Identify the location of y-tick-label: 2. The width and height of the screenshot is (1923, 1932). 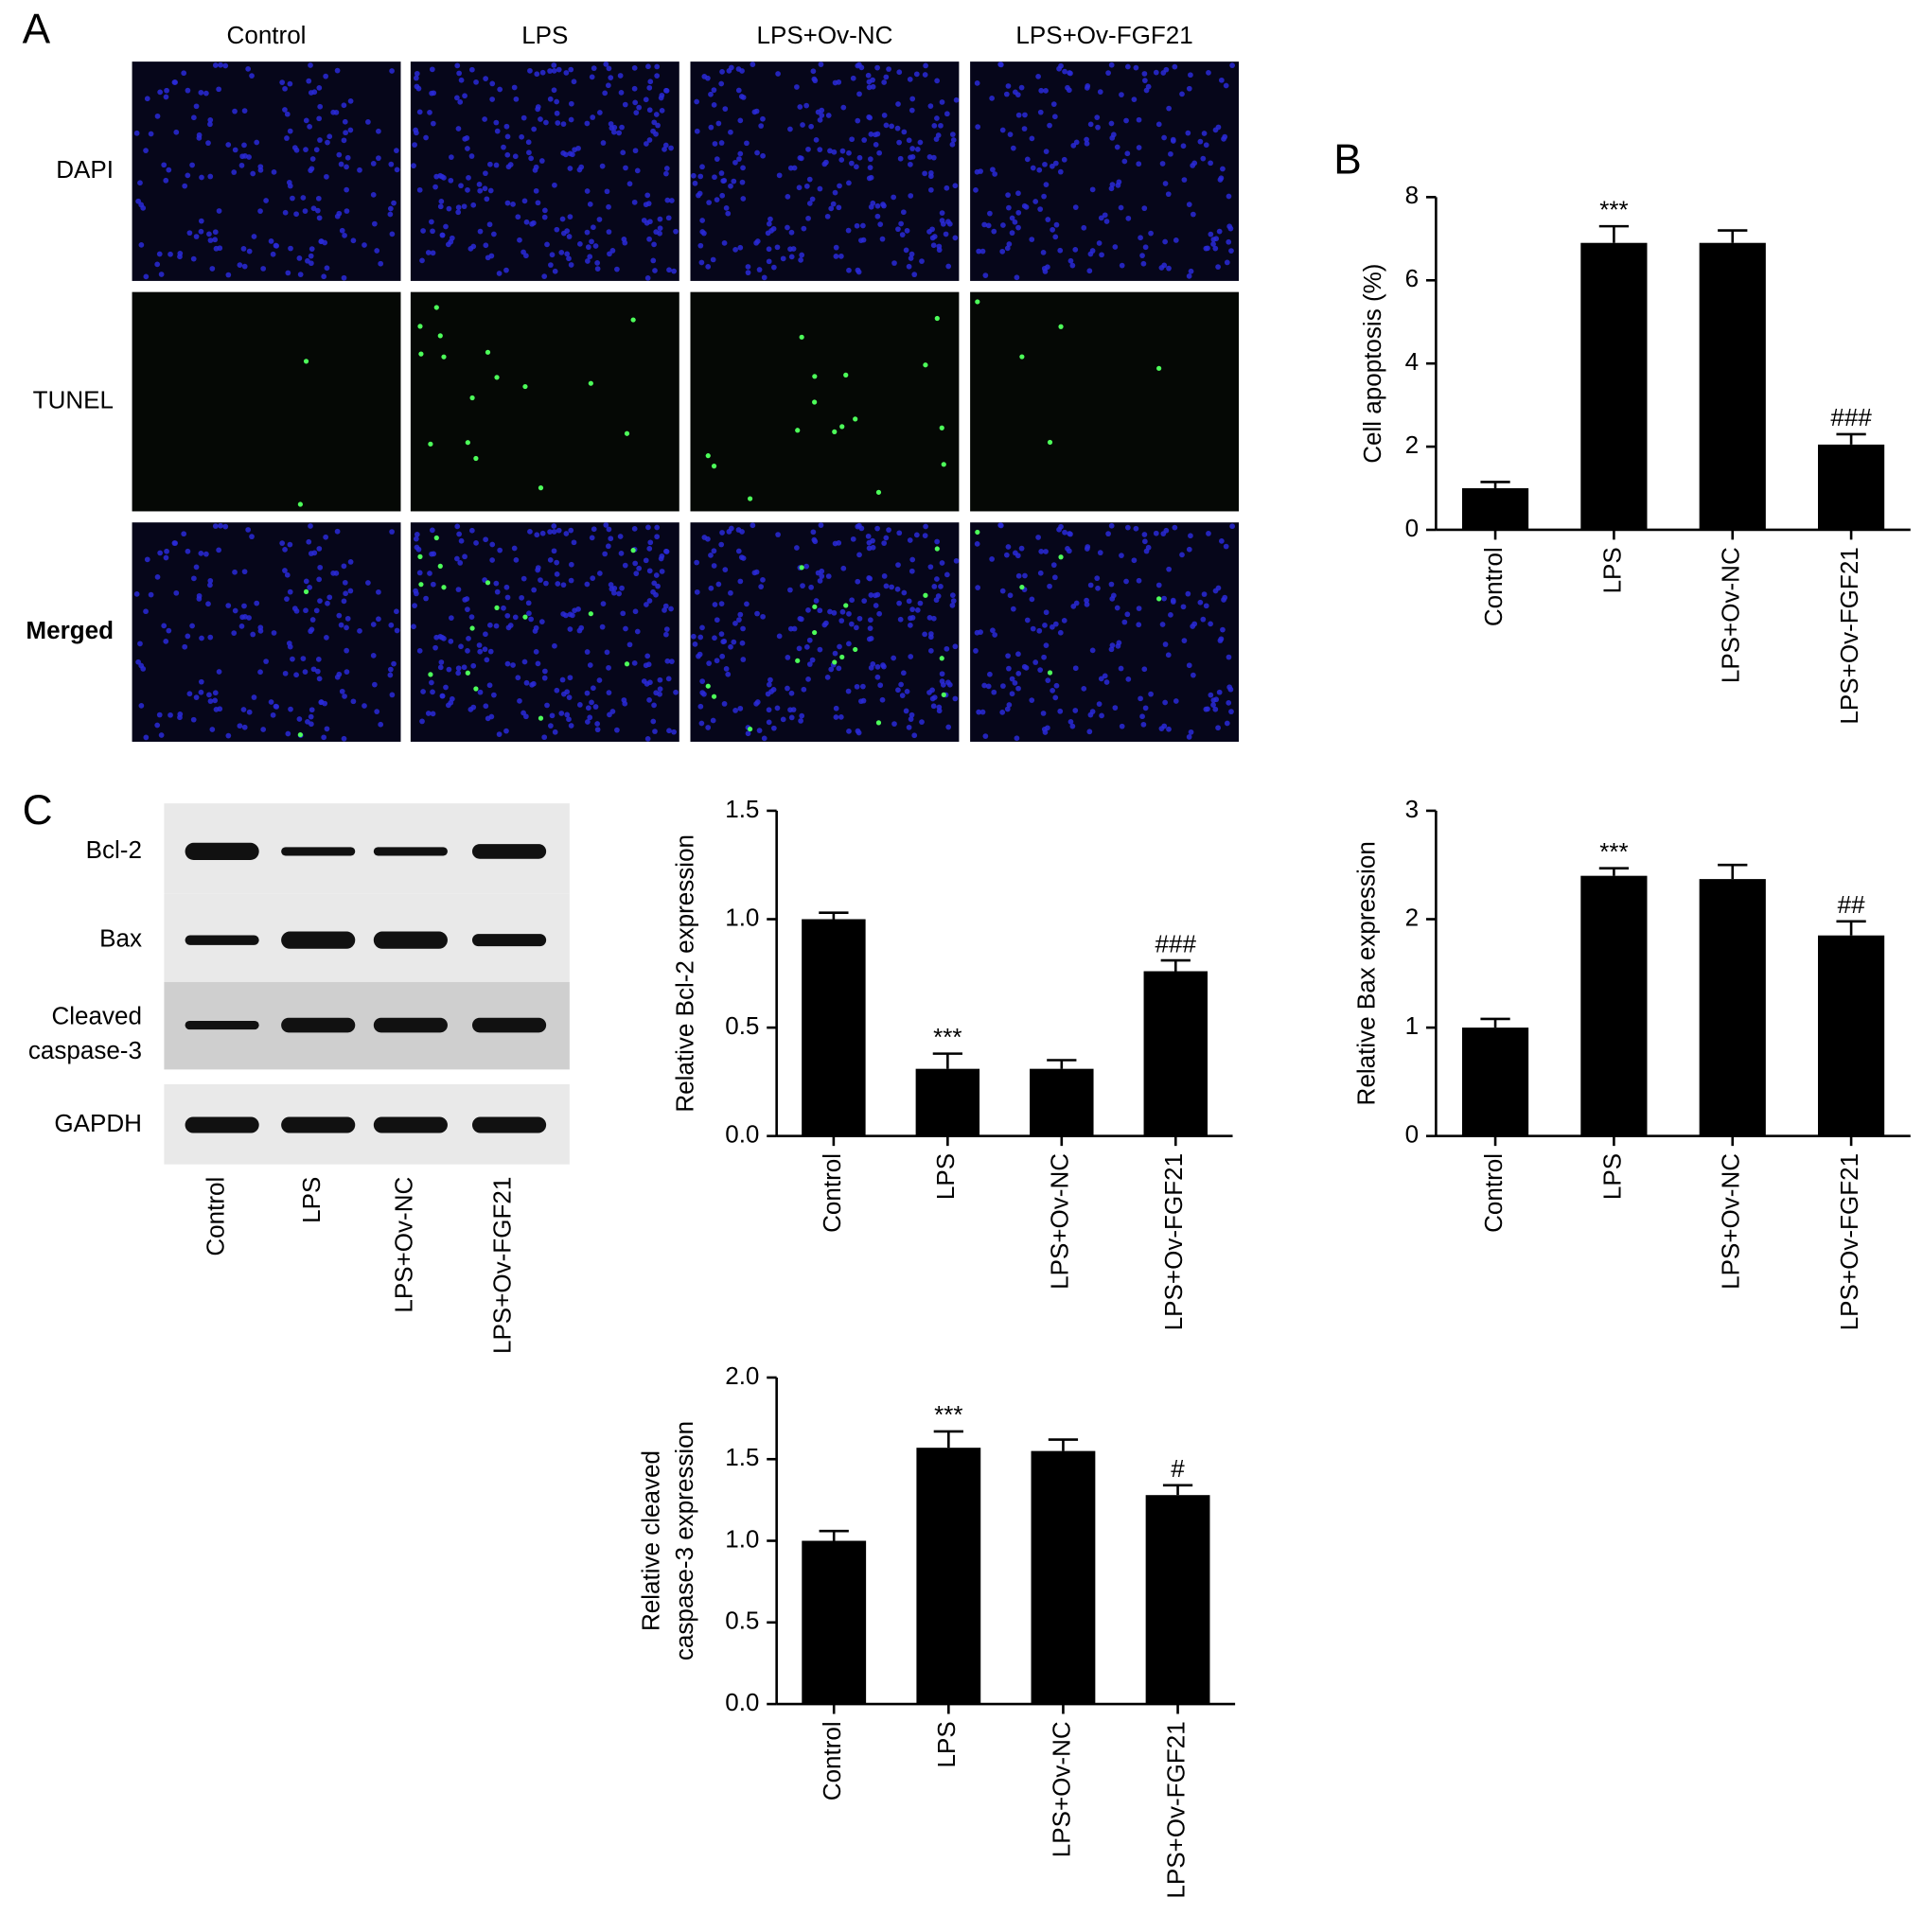
(1412, 444).